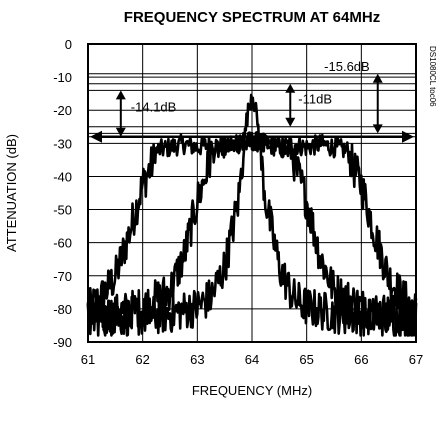 This screenshot has width=436, height=432. I want to click on annotation-label: -11dB, so click(315, 98).